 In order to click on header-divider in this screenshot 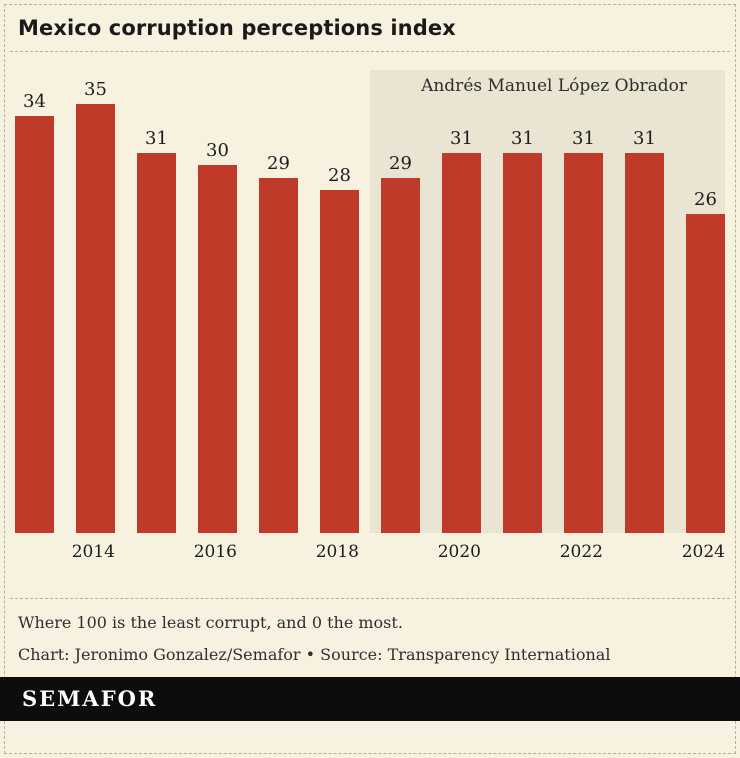, I will do `click(370, 51)`.